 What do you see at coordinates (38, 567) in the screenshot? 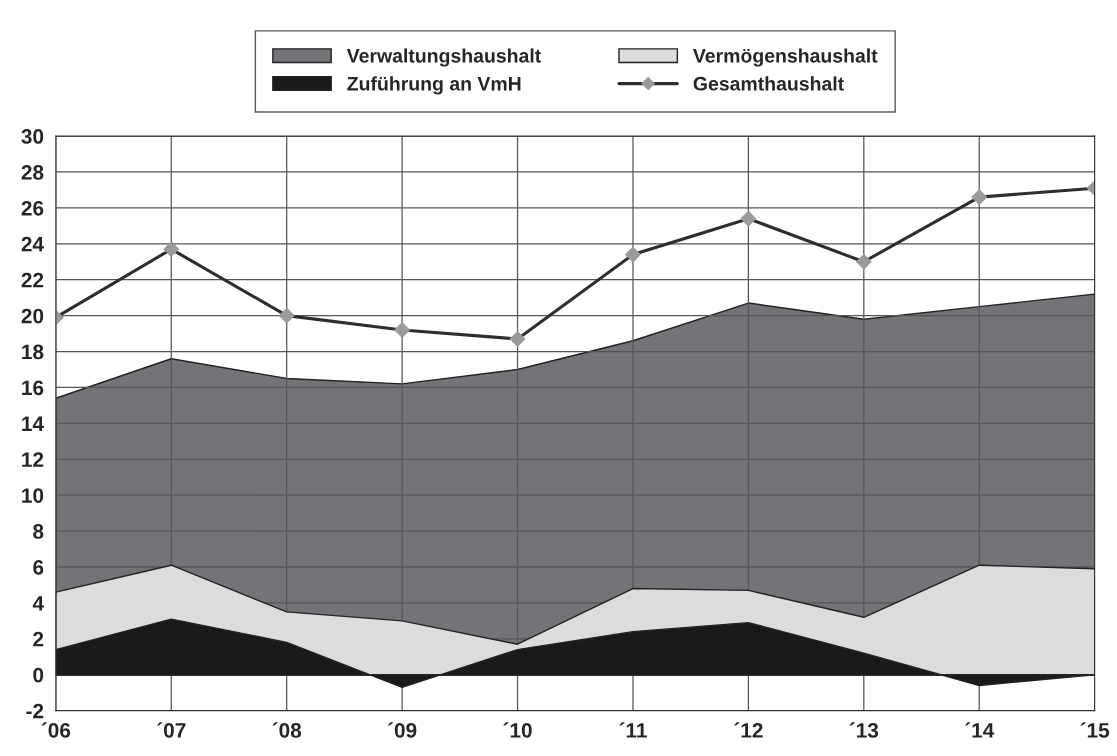
I see `y-tick-label: 6` at bounding box center [38, 567].